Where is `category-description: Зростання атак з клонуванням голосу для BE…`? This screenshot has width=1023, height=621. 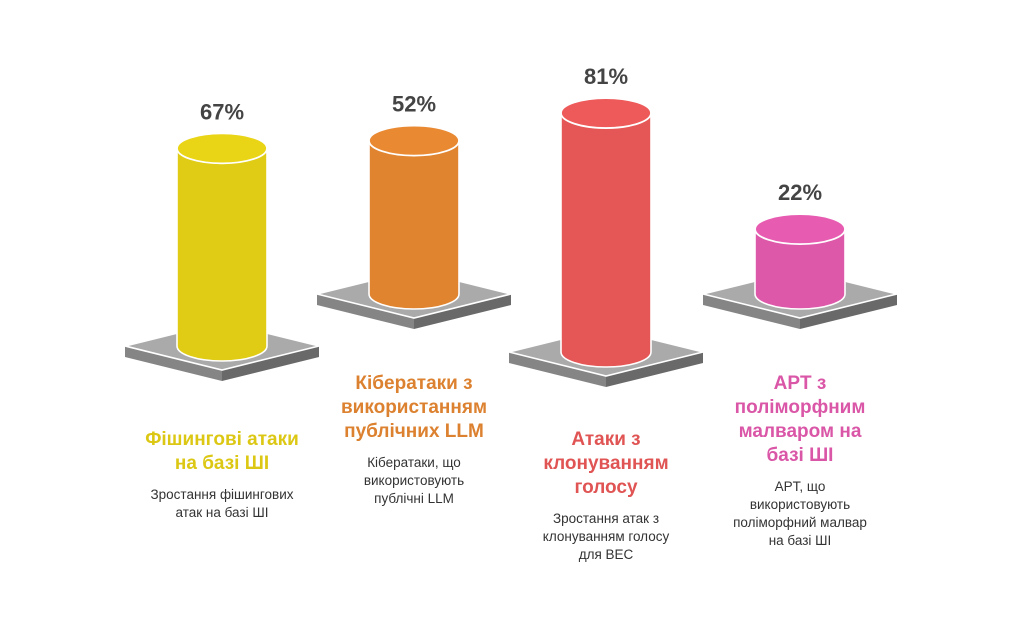
category-description: Зростання атак з клонуванням голосу для BE… is located at coordinates (606, 537).